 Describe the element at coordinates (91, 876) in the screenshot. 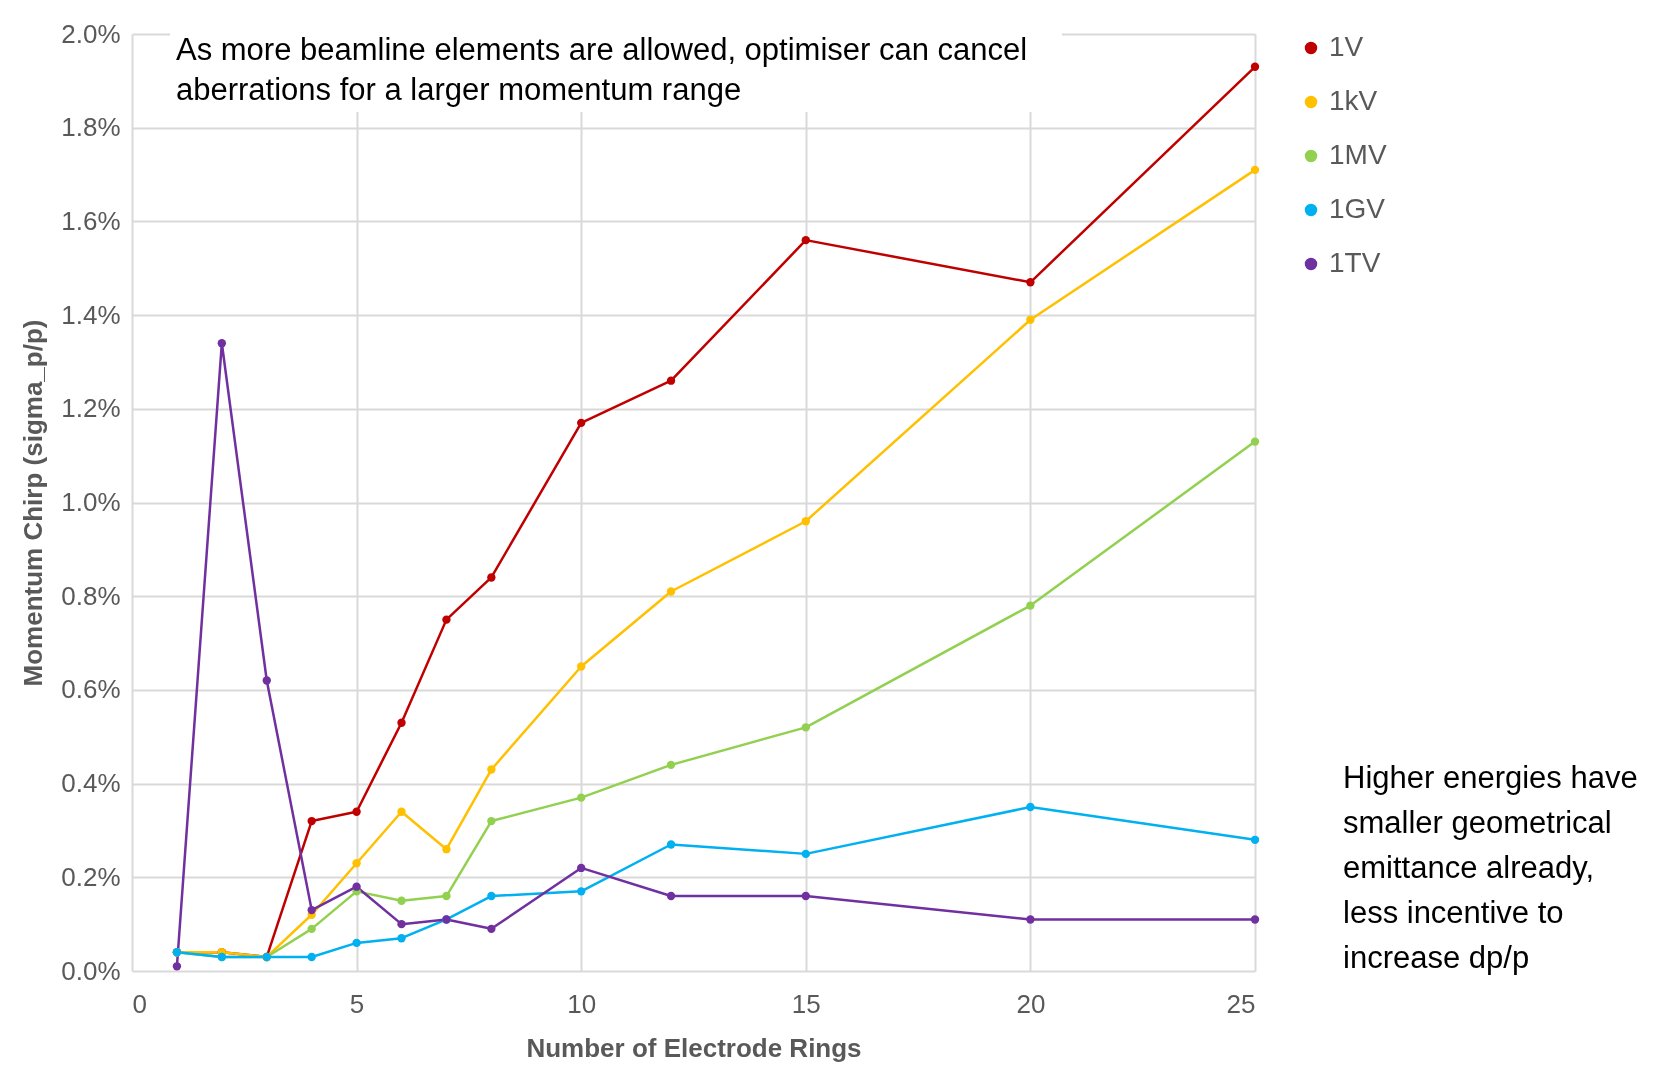

I see `y-tick-label: 0.2%` at that location.